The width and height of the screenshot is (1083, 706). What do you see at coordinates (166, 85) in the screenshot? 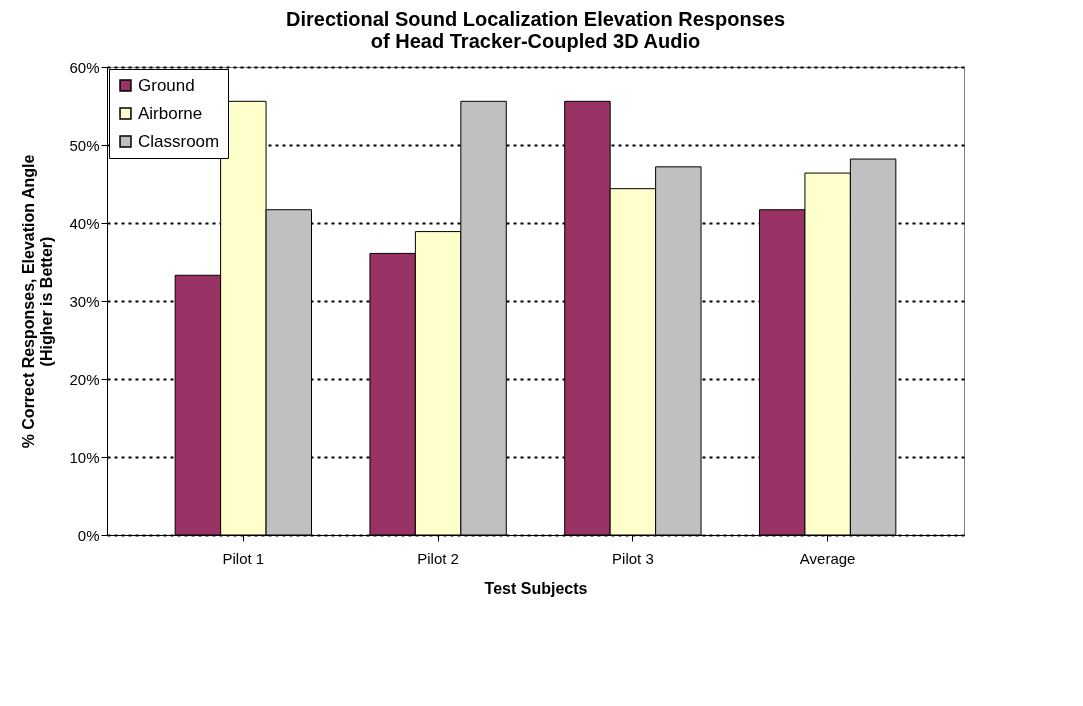
I see `legend-label: Ground` at bounding box center [166, 85].